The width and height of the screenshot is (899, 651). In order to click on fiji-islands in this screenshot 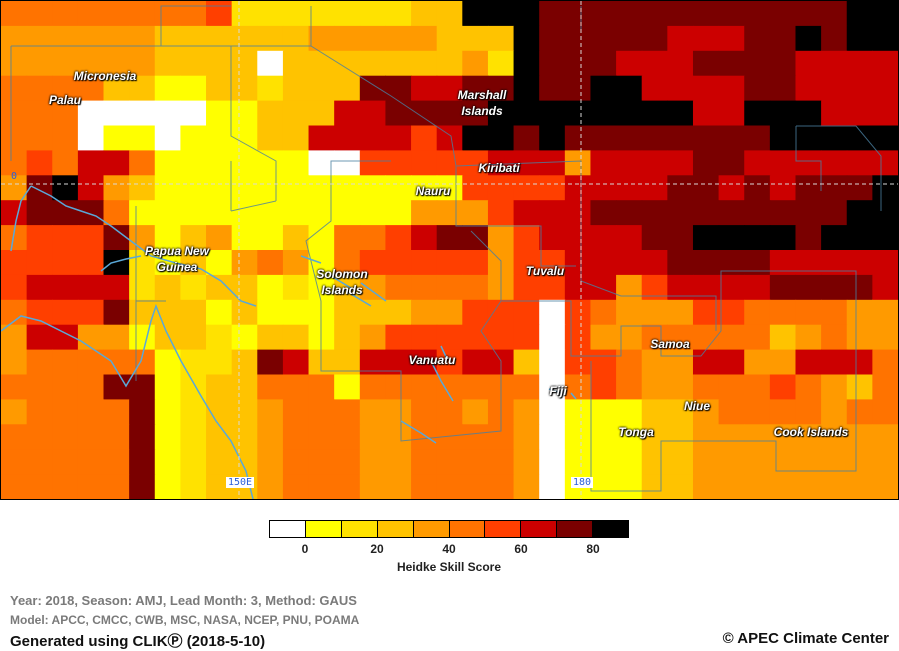, I will do `click(562, 394)`.